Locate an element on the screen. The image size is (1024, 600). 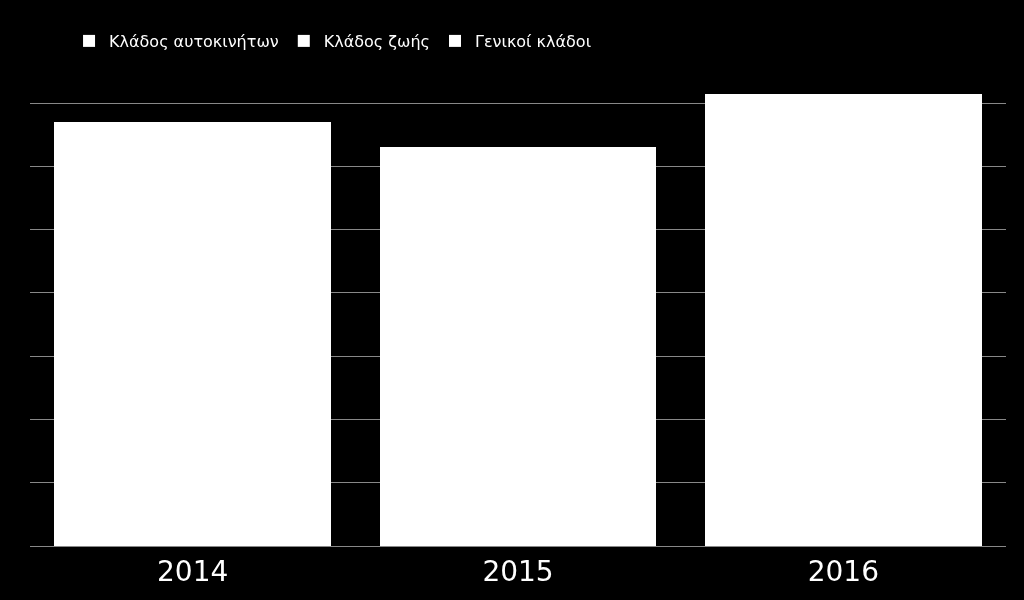
legend-label: Κλάδος αυτοκινήτων is located at coordinates (194, 42).